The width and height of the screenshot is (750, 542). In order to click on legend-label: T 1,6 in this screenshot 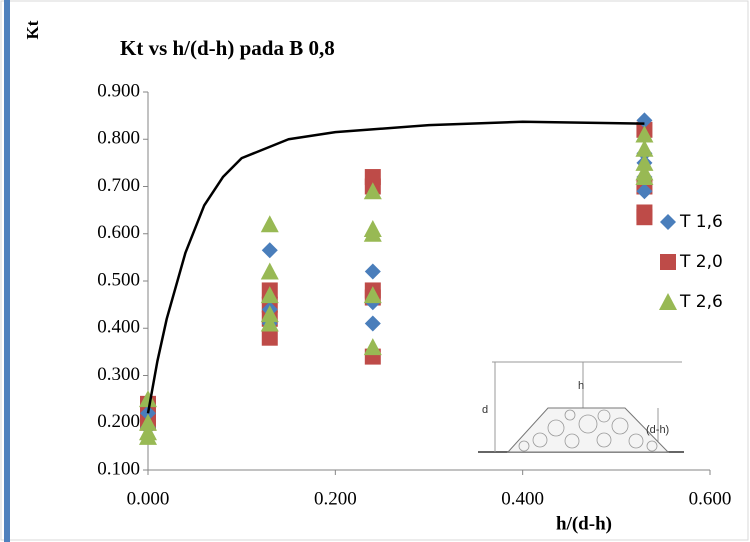, I will do `click(701, 222)`.